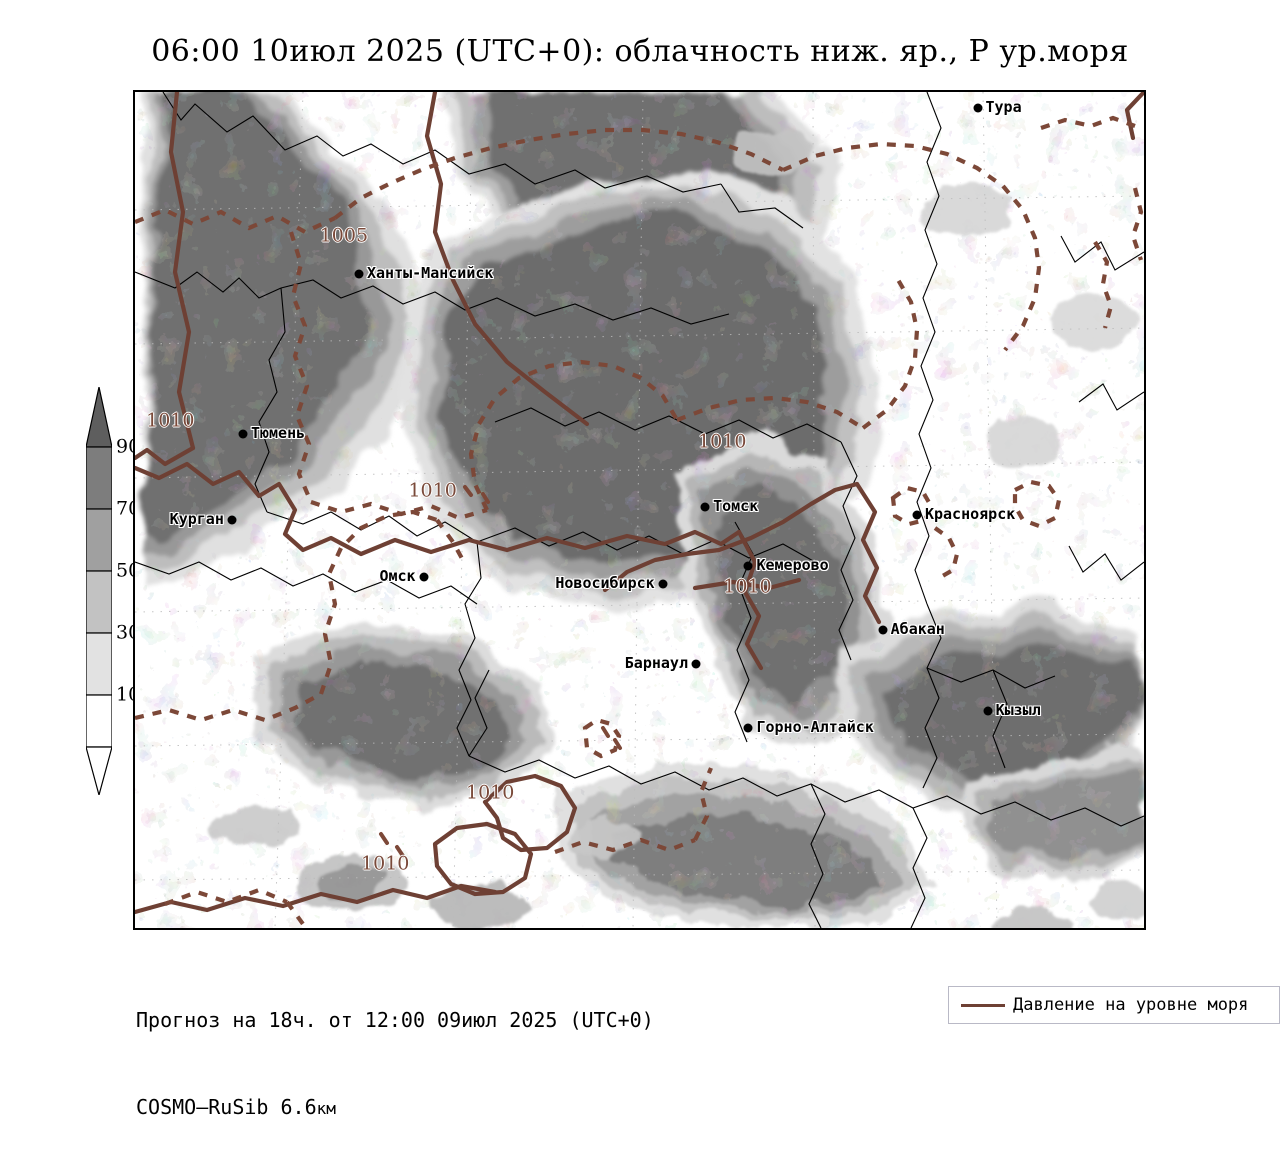  What do you see at coordinates (395, 1107) in the screenshot?
I see `model-info: COSMO–RuSib 6.6км` at bounding box center [395, 1107].